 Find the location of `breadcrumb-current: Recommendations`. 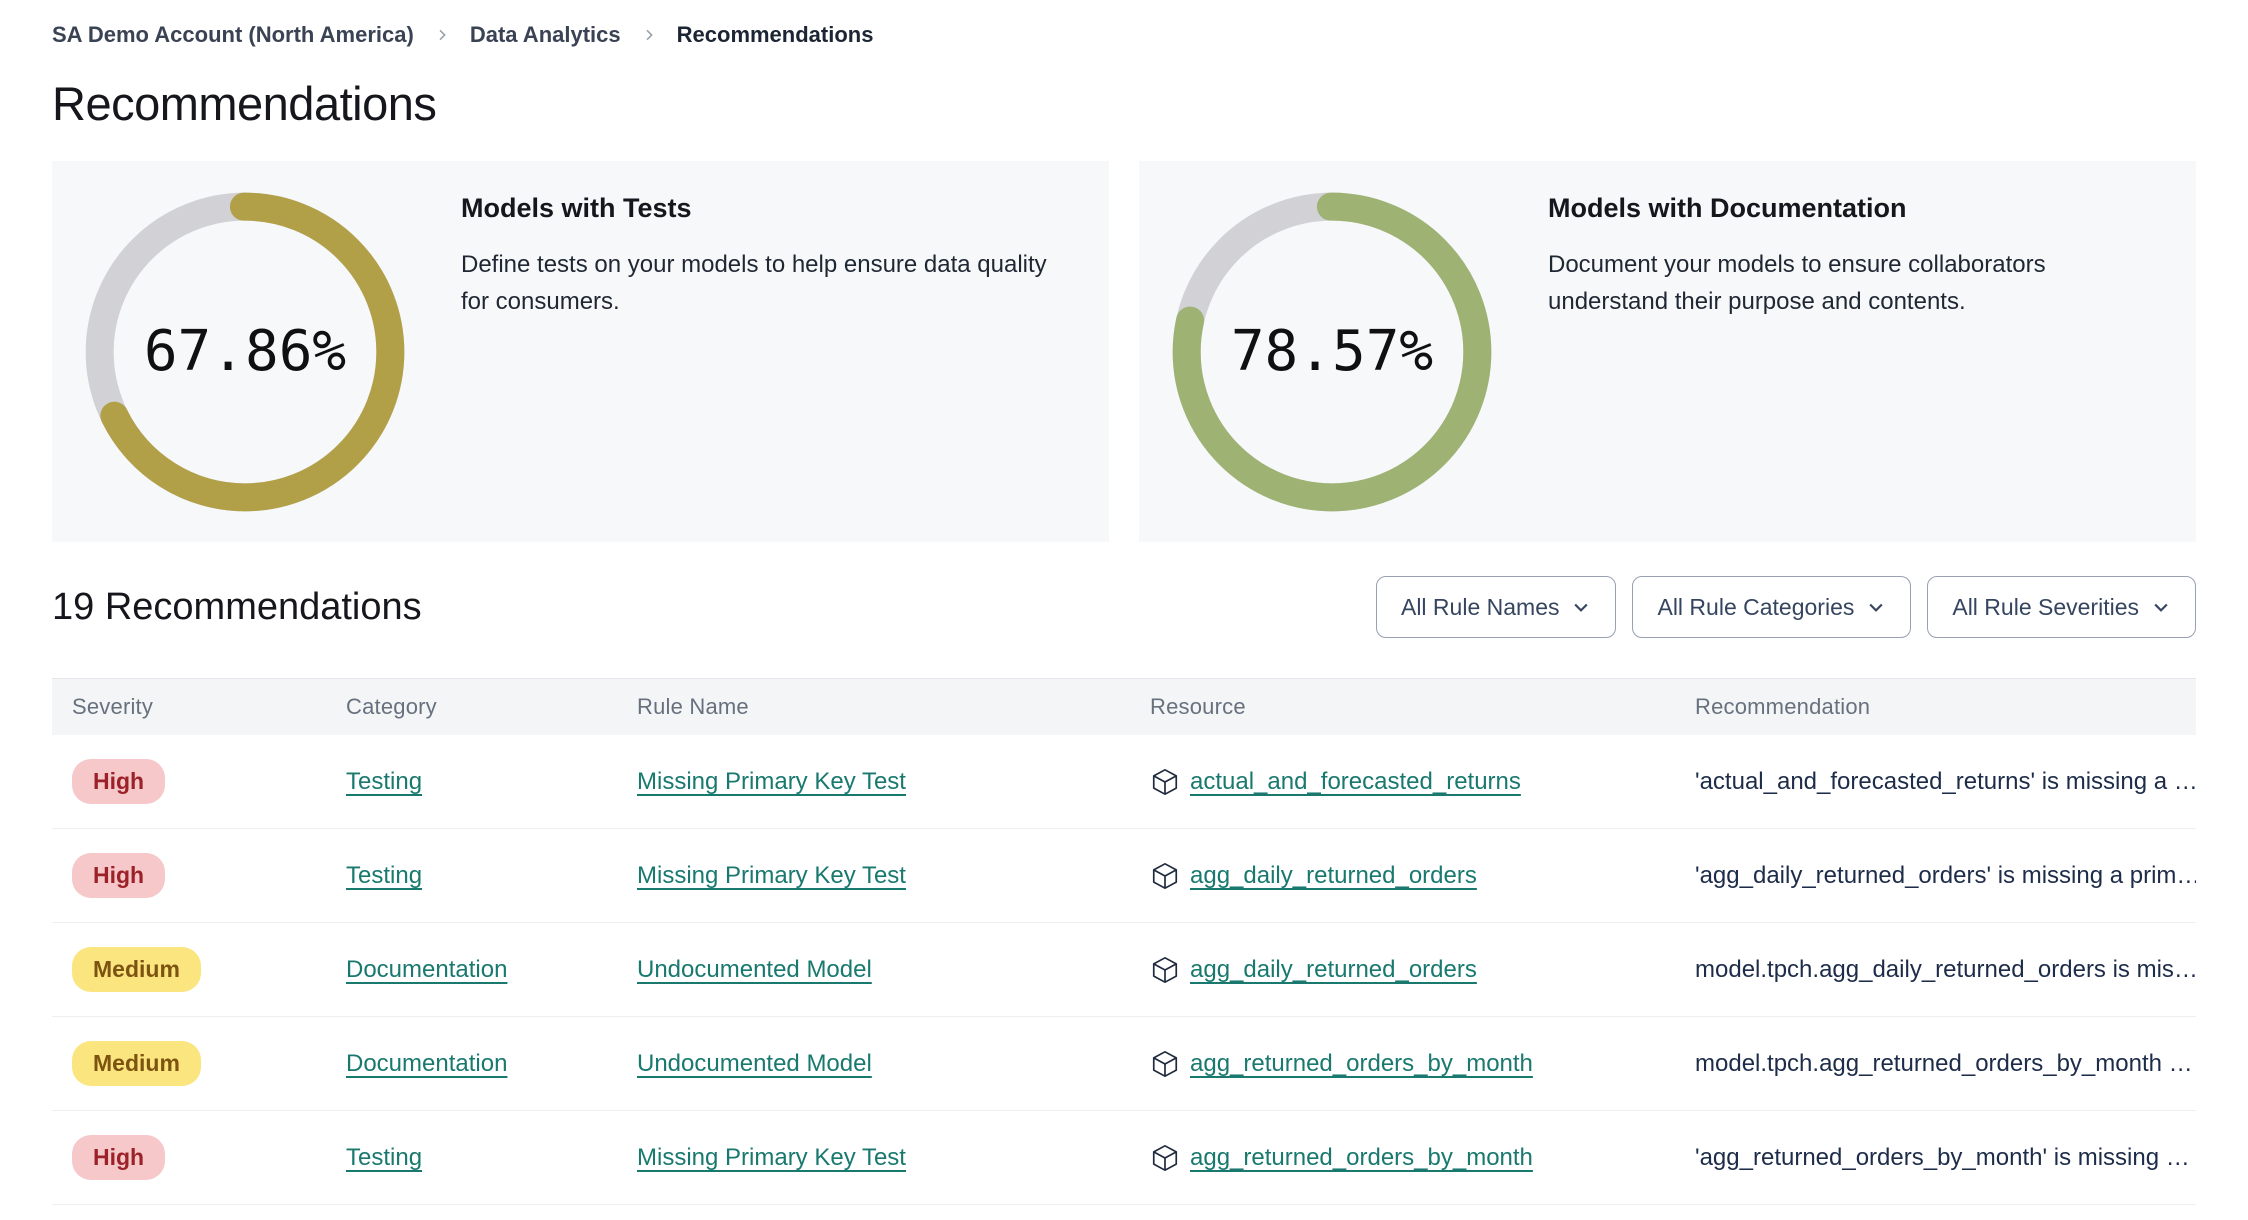

breadcrumb-current: Recommendations is located at coordinates (775, 34).